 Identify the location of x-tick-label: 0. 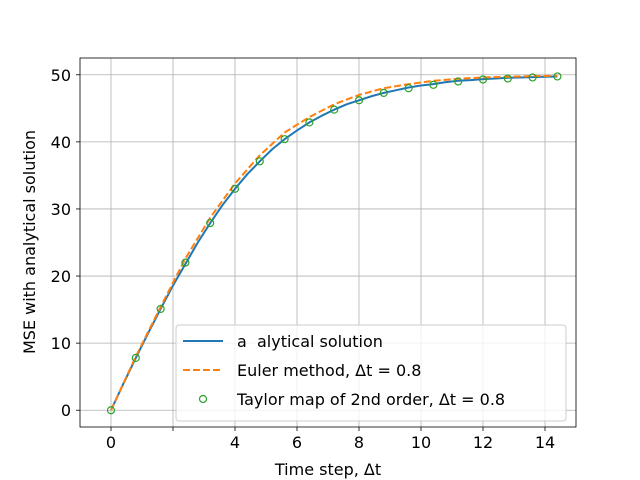
(111, 442).